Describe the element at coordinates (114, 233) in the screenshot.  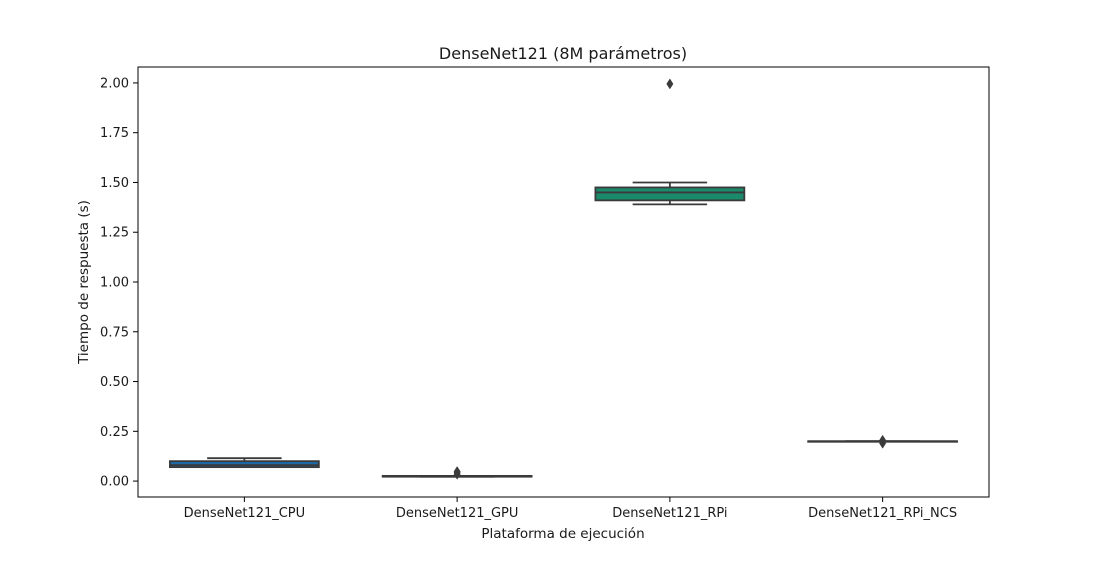
I see `y-tick-label: 1.25` at that location.